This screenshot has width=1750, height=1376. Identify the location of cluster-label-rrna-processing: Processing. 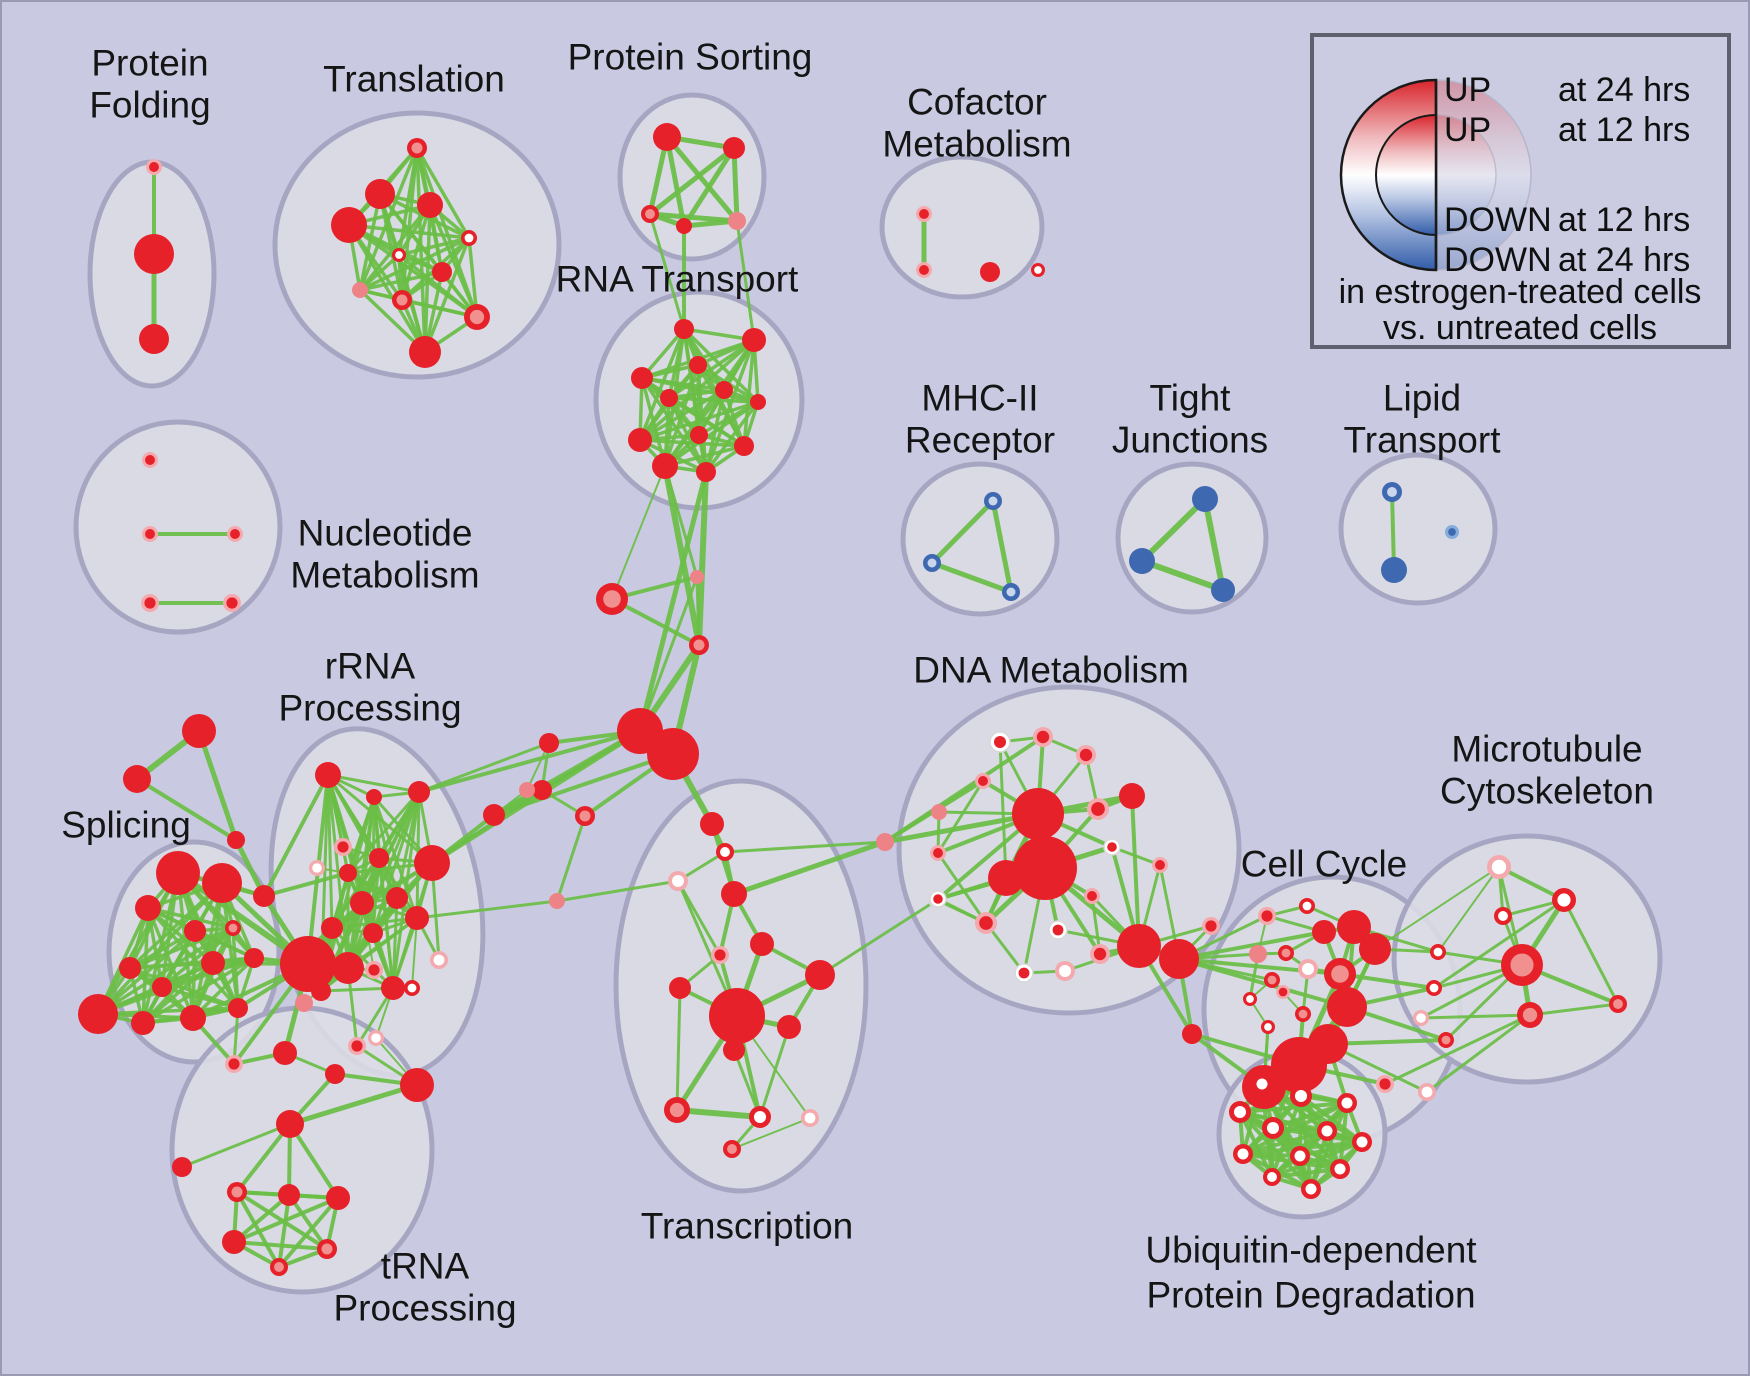
(369, 708).